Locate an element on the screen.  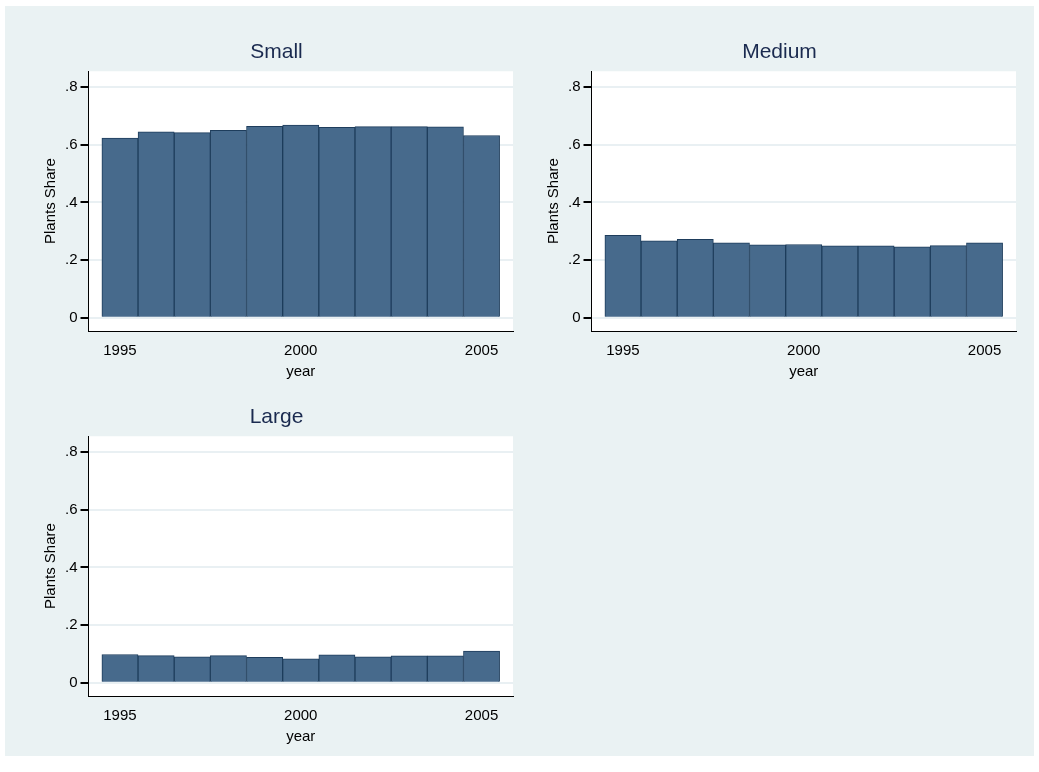
chart-title: Large is located at coordinates (276, 416).